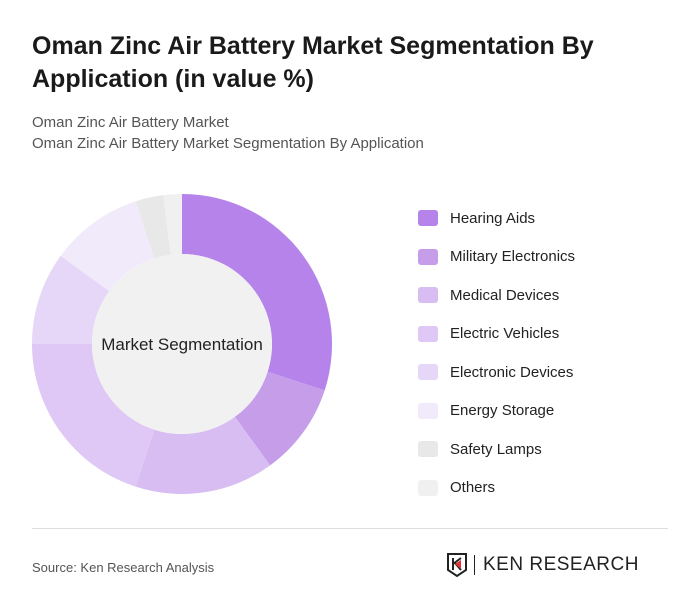 The image size is (700, 615). I want to click on legend-item: Electronic Devices, so click(496, 372).